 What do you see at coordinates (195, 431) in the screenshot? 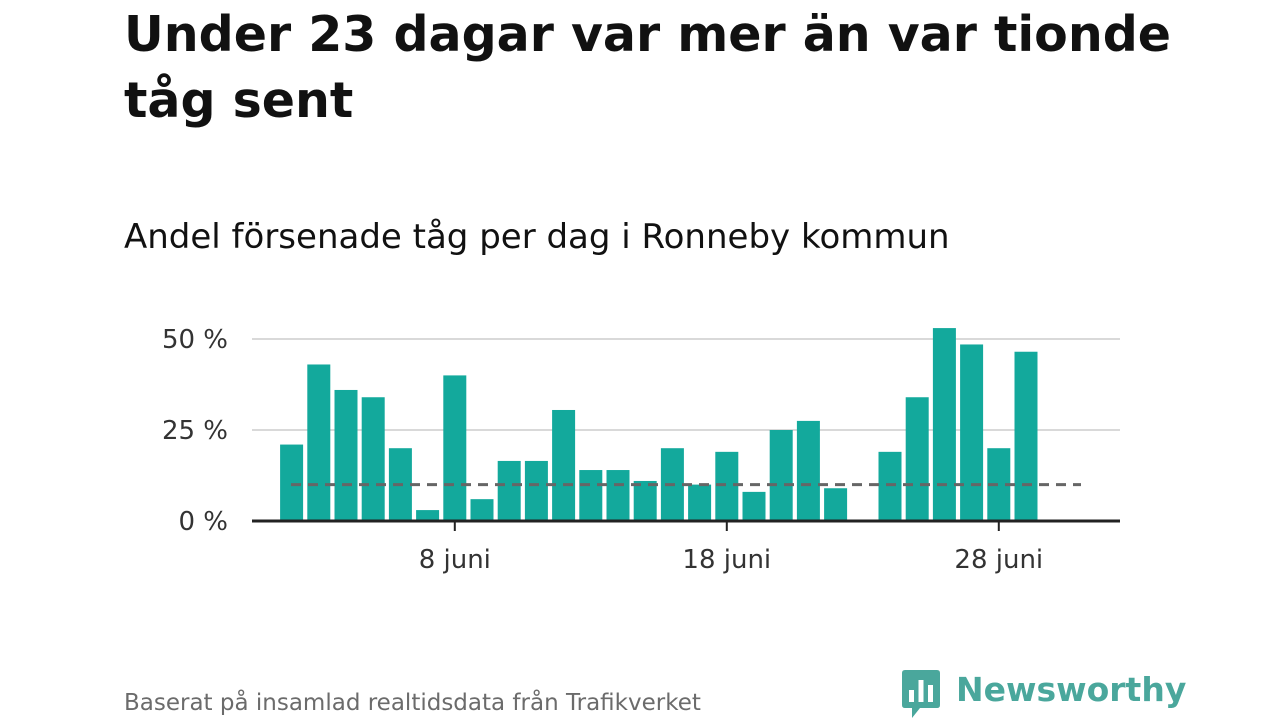
I see `y-tick-label: 25 %` at bounding box center [195, 431].